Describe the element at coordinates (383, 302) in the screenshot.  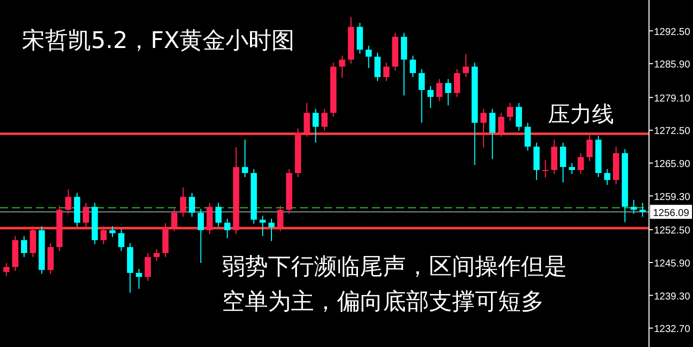
I see `annotation: 空单为主，偏向底部支撑可短多` at that location.